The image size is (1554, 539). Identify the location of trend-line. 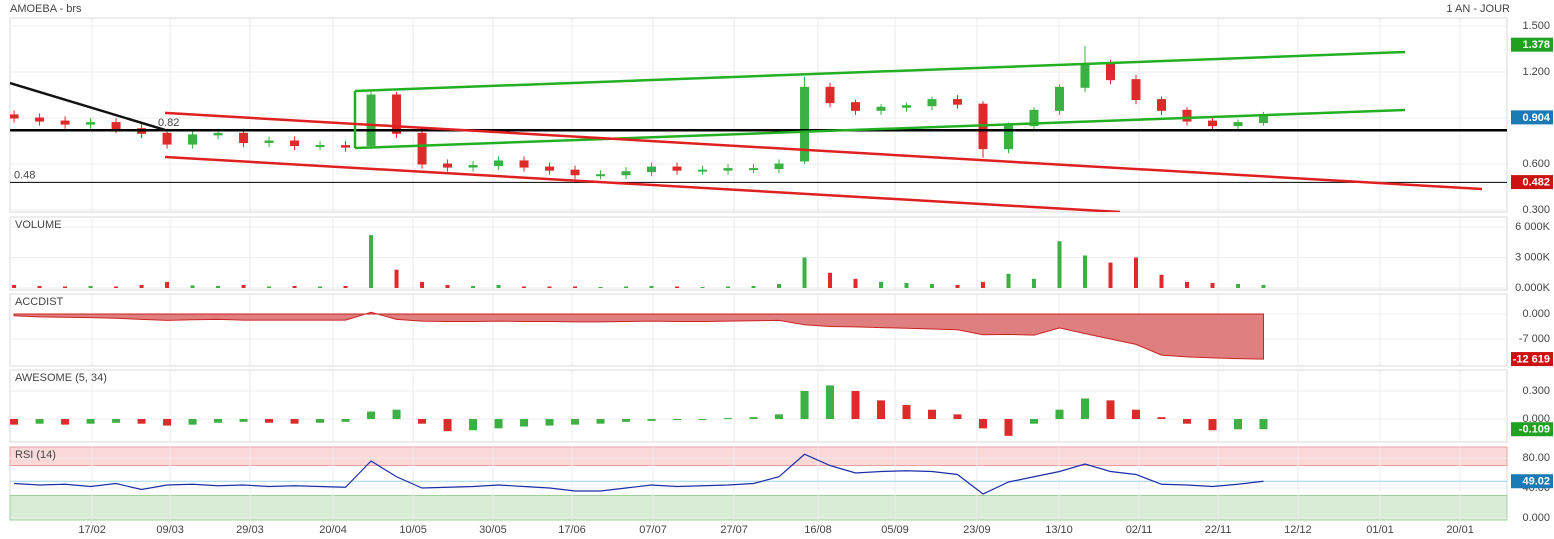
(642, 183).